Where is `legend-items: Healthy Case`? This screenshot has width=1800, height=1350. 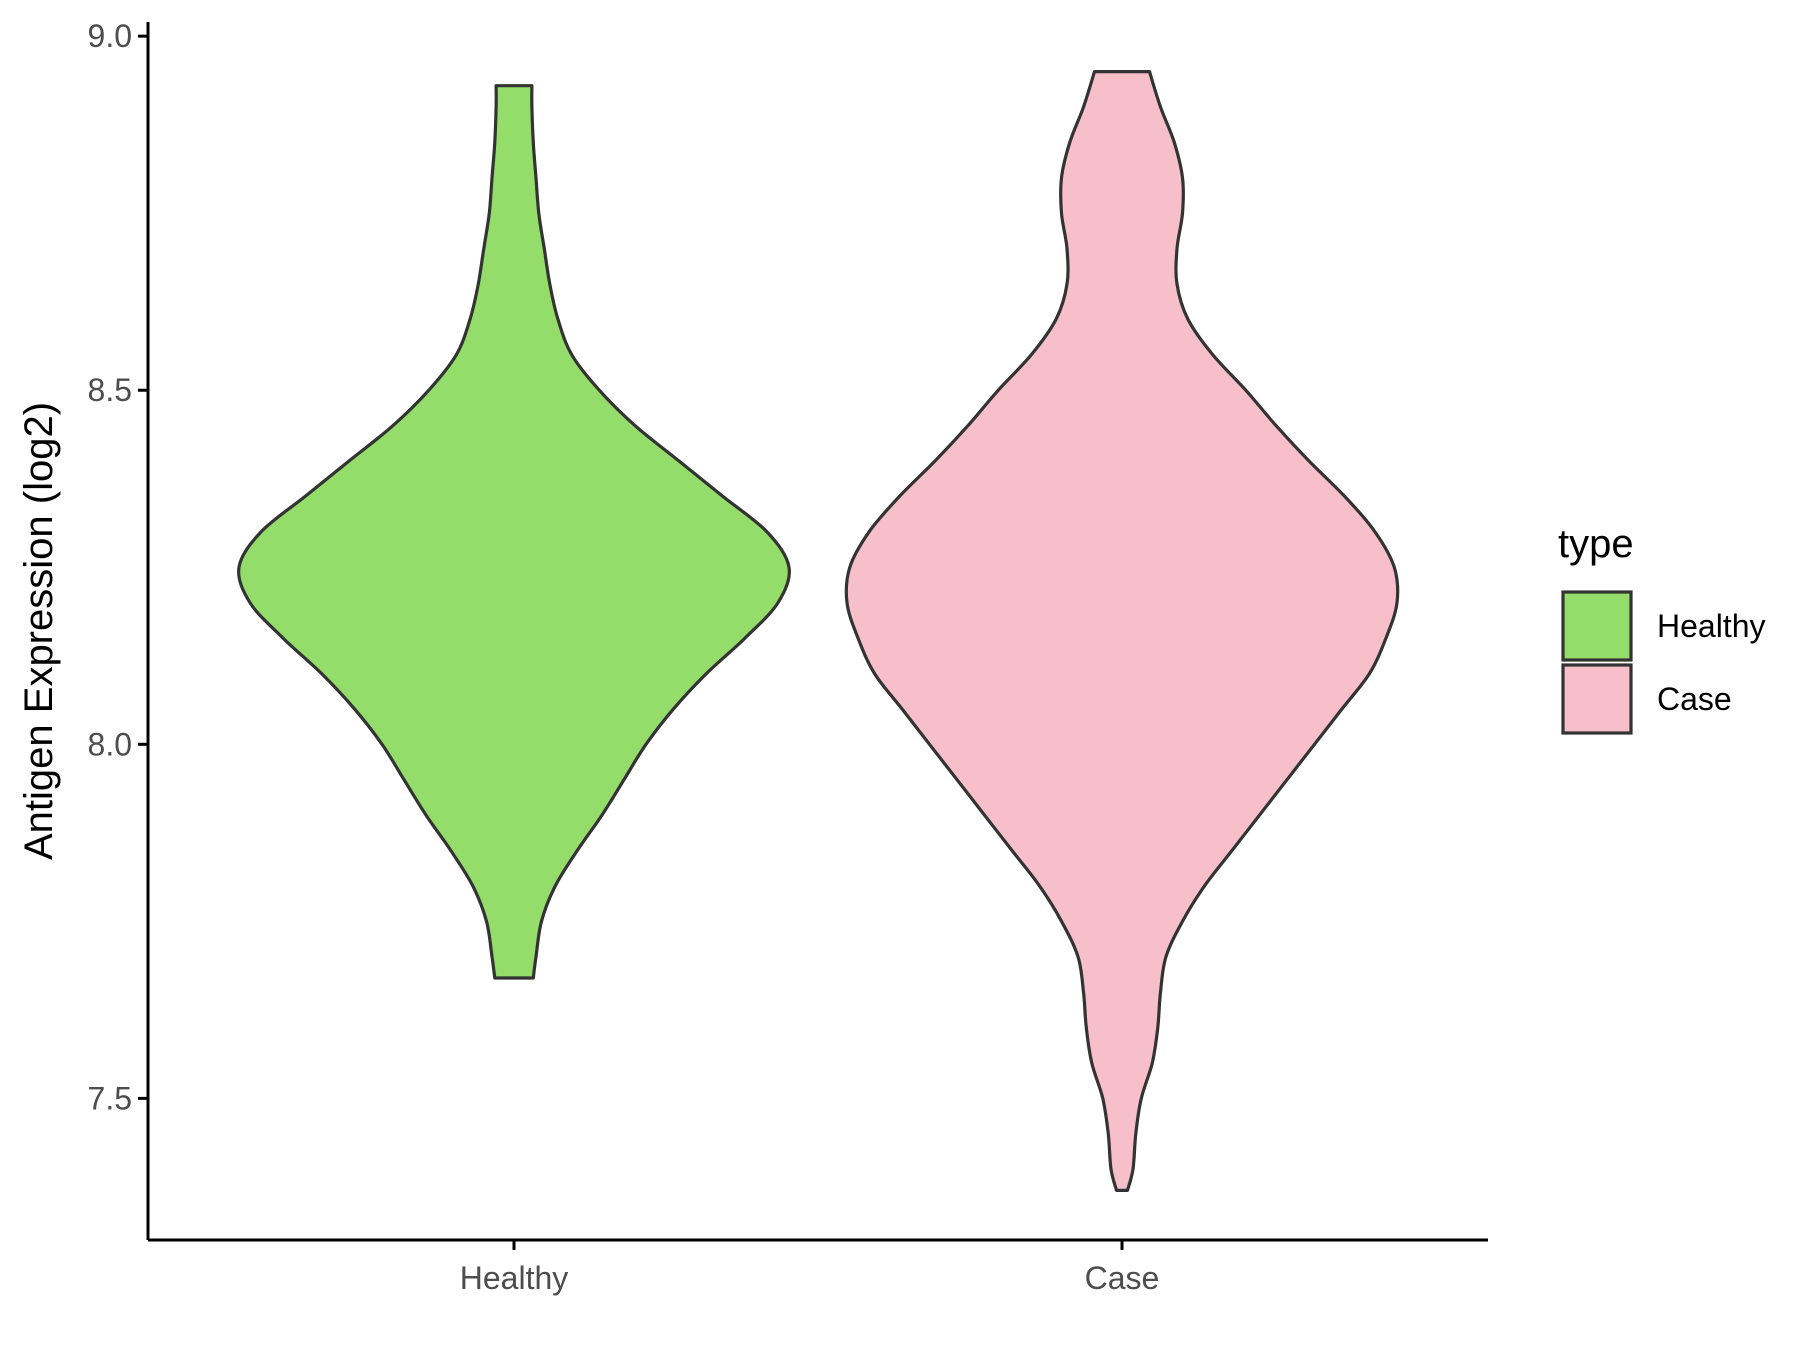 legend-items: Healthy Case is located at coordinates (1663, 662).